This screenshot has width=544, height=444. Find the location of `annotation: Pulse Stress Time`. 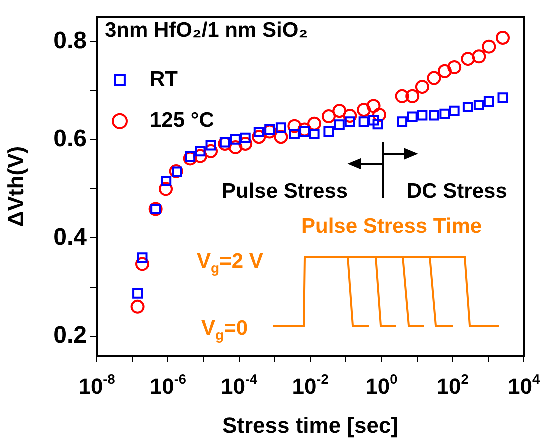

annotation: Pulse Stress Time is located at coordinates (392, 226).